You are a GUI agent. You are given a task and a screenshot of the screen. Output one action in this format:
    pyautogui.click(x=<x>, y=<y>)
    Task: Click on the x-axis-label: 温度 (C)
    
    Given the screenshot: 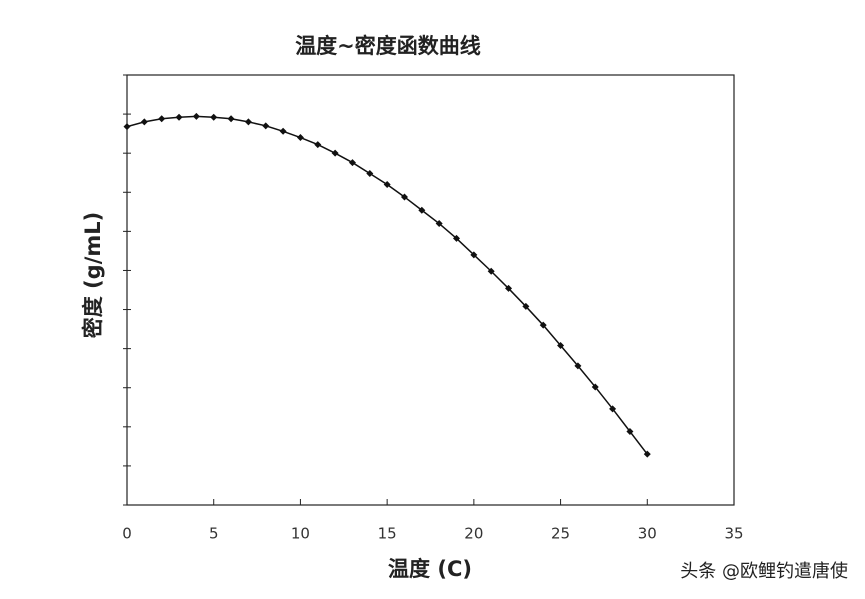 What is the action you would take?
    pyautogui.click(x=430, y=569)
    